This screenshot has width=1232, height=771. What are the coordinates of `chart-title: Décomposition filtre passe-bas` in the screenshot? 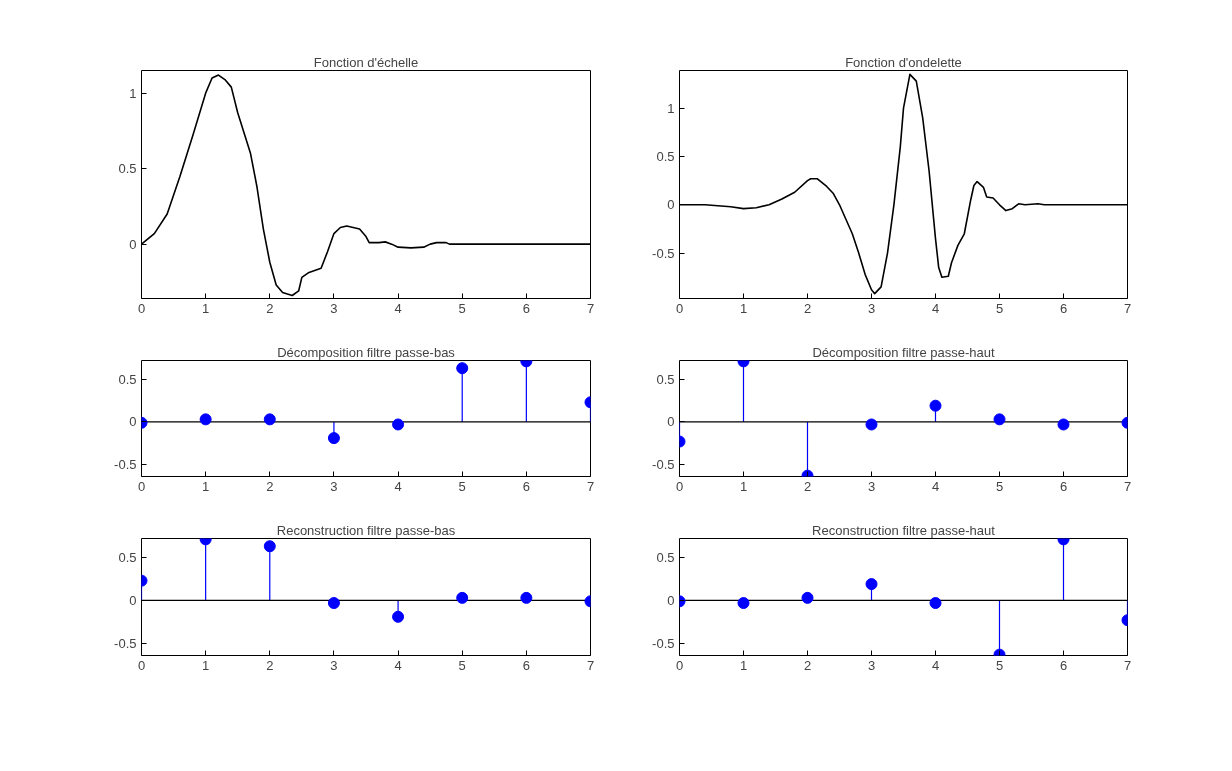 It's located at (366, 352).